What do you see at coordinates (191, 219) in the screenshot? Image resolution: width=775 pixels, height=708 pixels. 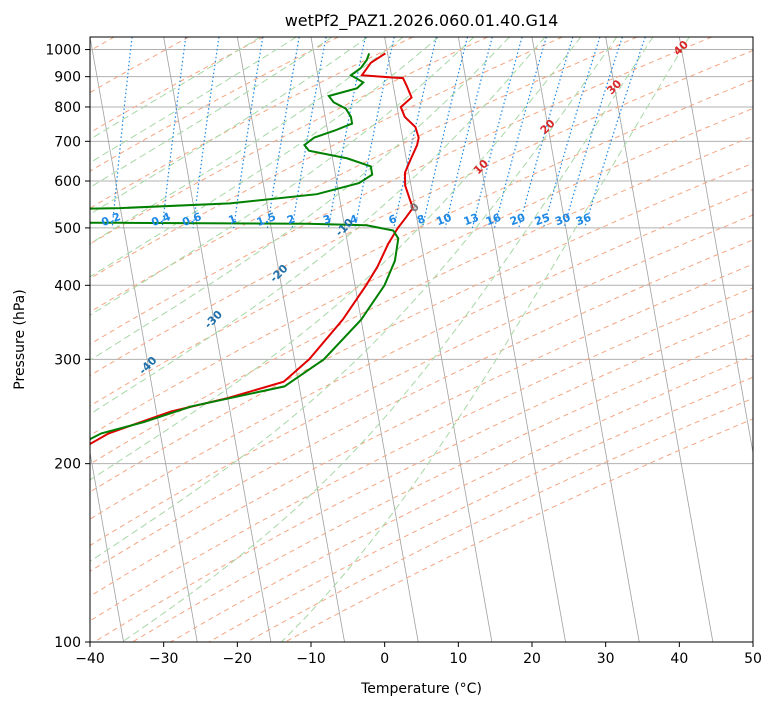 I see `mixing-ratio-label: 0.6` at bounding box center [191, 219].